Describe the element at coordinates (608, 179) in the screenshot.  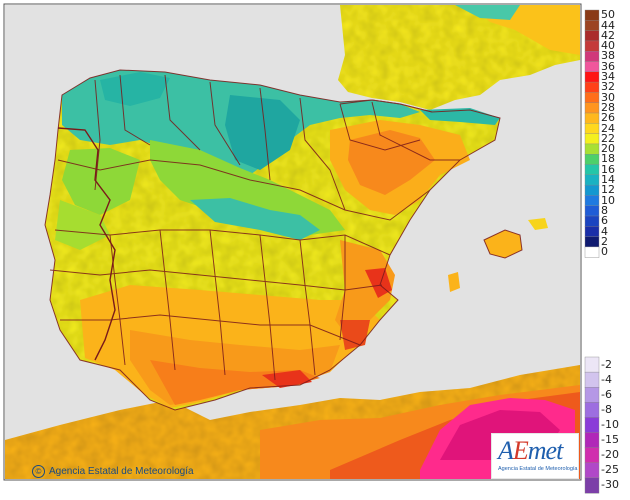
I see `scale-label: 14` at that location.